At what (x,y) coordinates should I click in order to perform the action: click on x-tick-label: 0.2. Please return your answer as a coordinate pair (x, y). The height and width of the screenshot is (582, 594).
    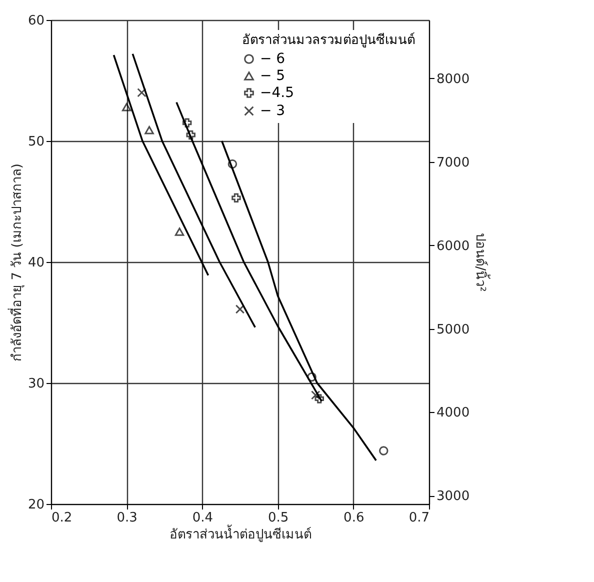
    Looking at the image, I should click on (62, 518).